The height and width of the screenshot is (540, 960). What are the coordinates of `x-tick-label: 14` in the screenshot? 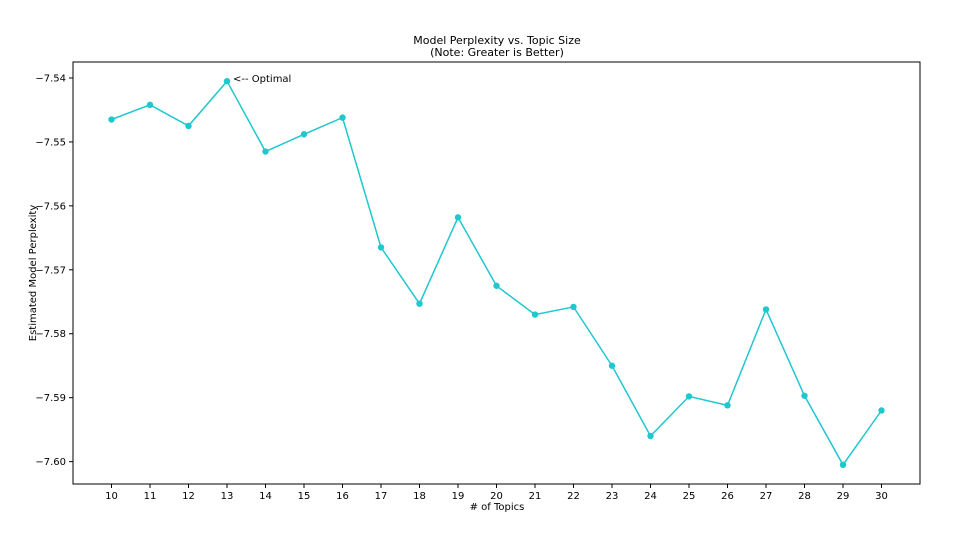 It's located at (265, 496).